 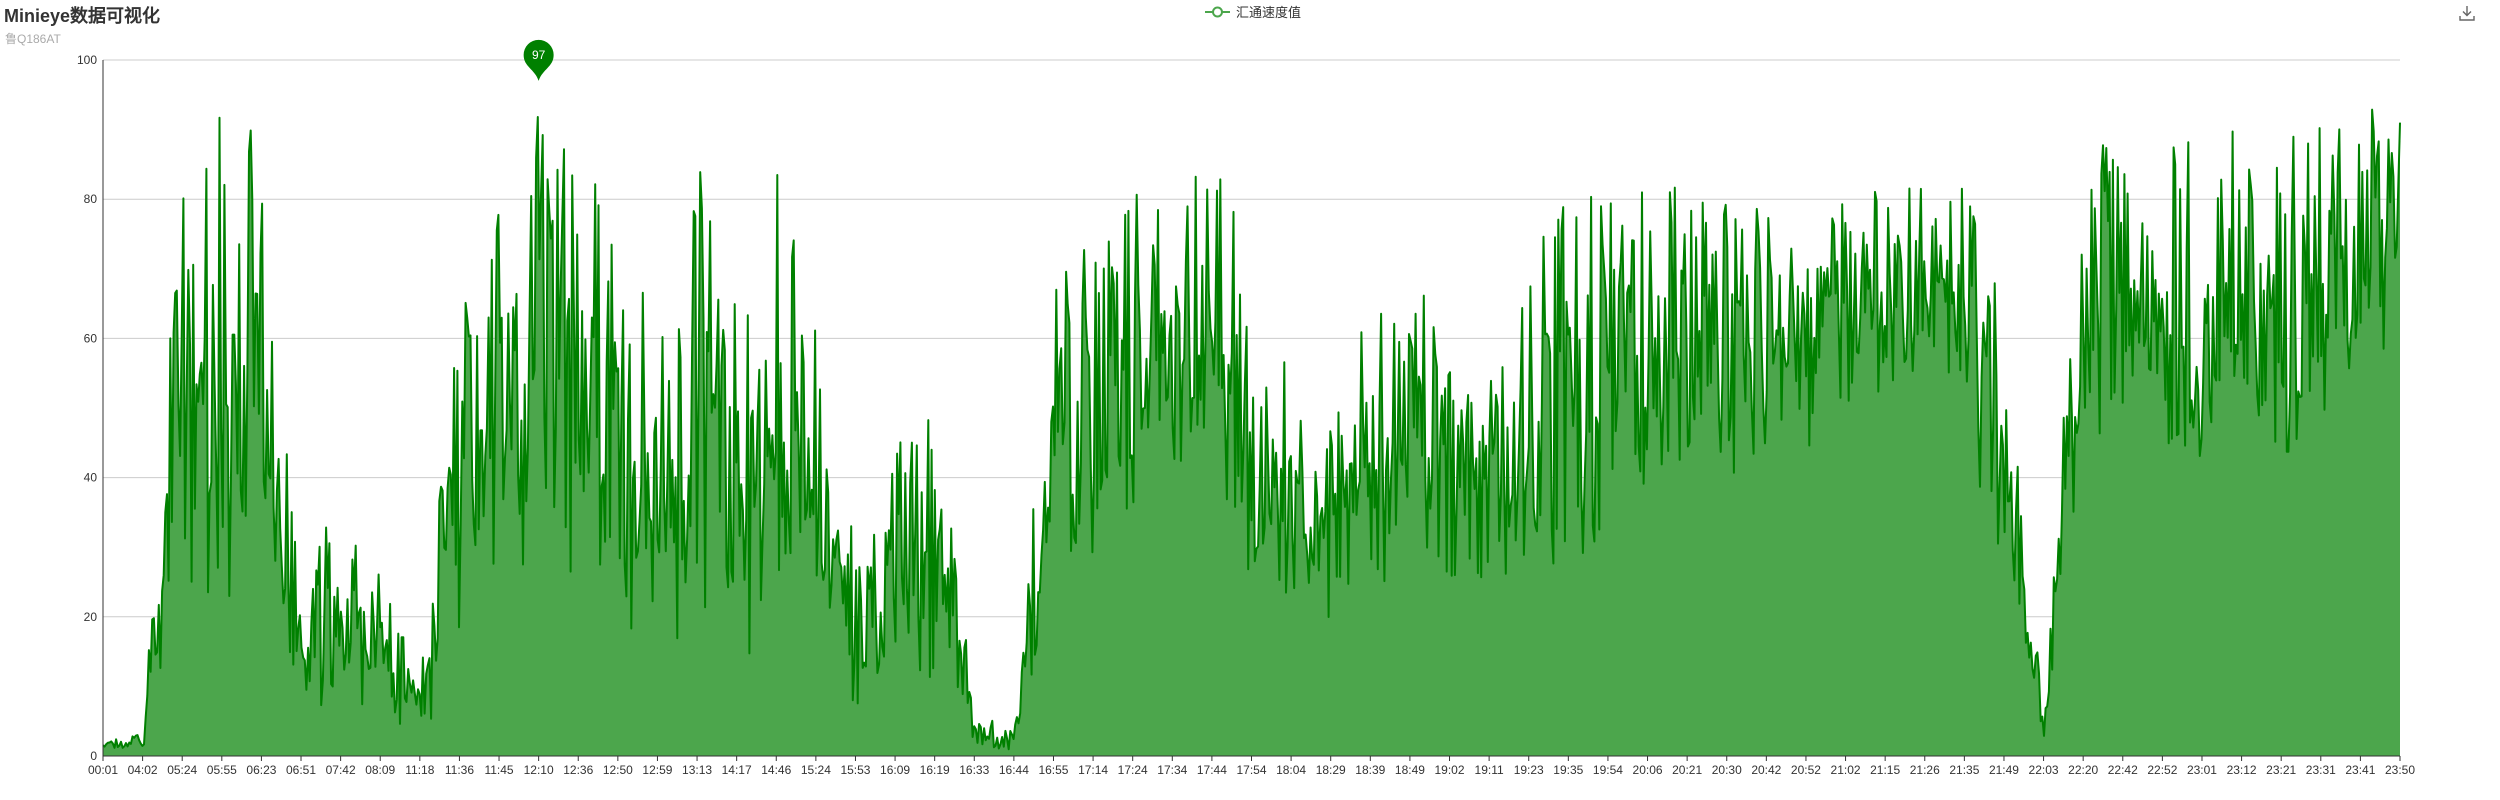 What do you see at coordinates (618, 770) in the screenshot?
I see `x-tick-label: 12:50` at bounding box center [618, 770].